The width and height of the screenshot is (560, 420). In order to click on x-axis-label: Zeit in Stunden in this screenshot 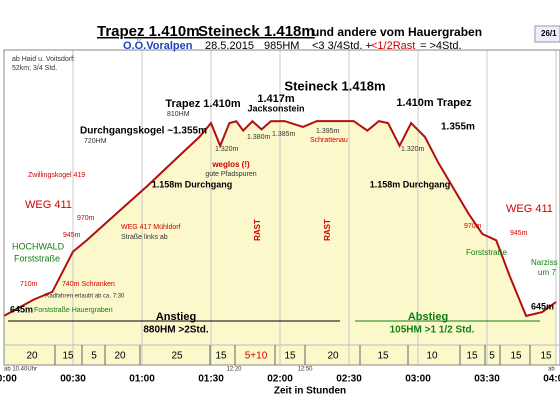, I will do `click(310, 391)`.